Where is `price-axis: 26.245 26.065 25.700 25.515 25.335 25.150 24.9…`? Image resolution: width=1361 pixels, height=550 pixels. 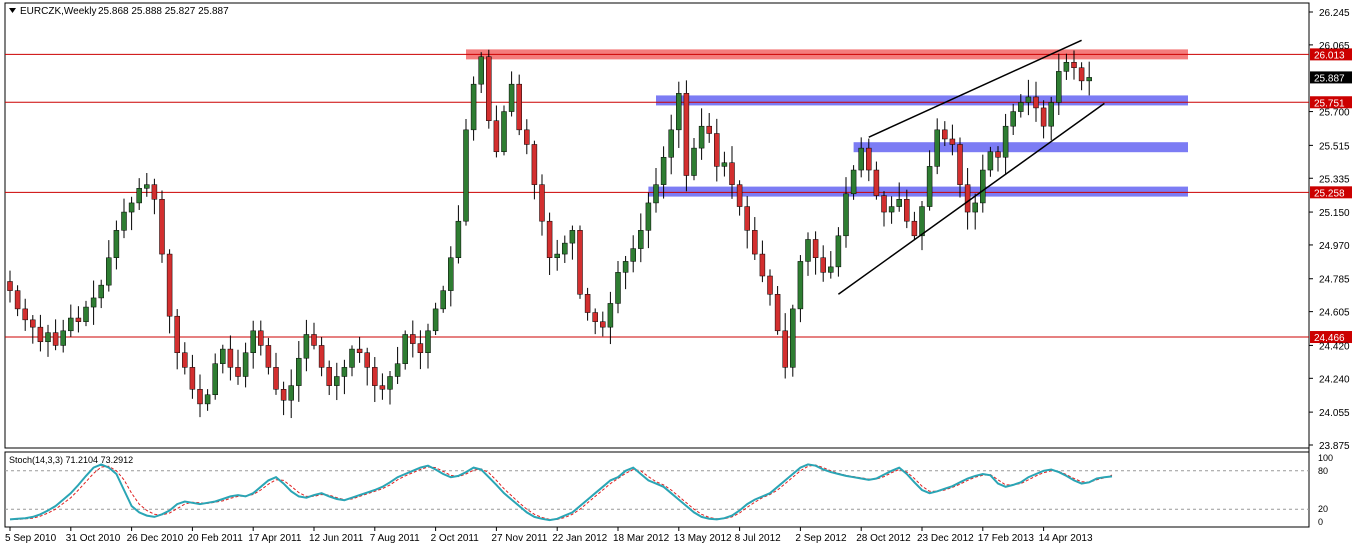
price-axis: 26.245 26.065 25.700 25.515 25.335 25.150 24.9… is located at coordinates (1329, 230).